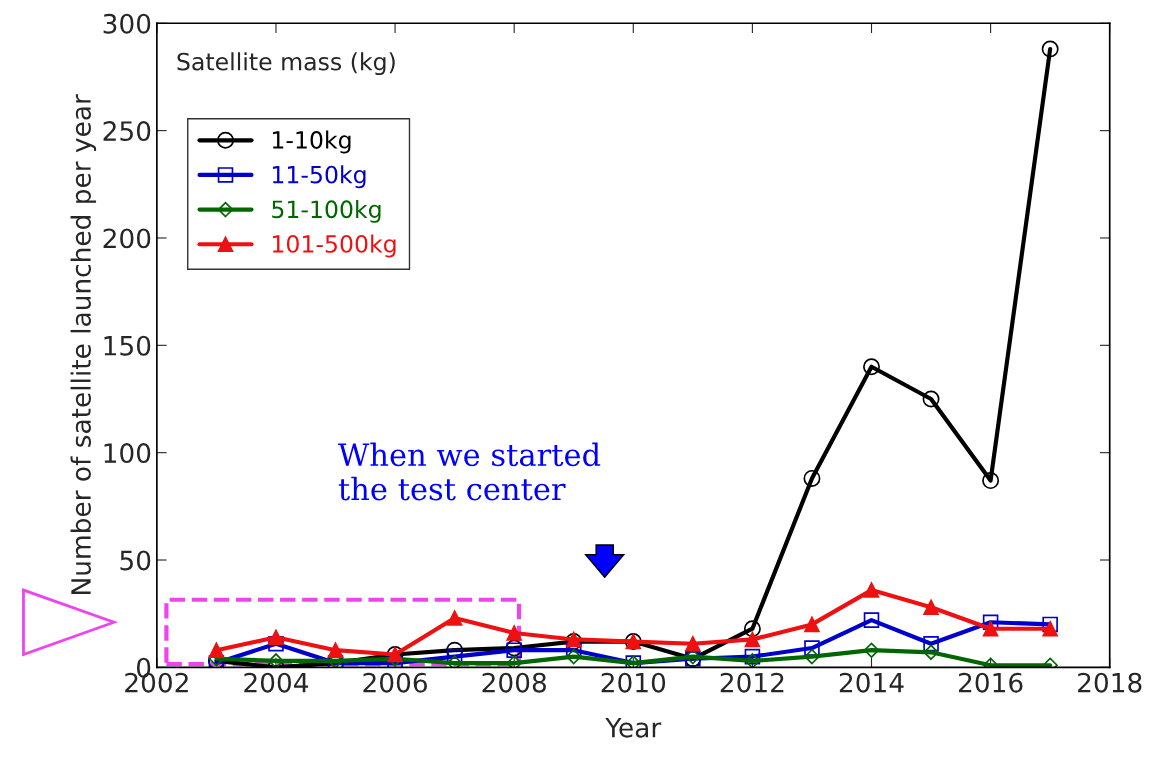 The height and width of the screenshot is (776, 1162). I want to click on legend-label: 1-10kg, so click(311, 142).